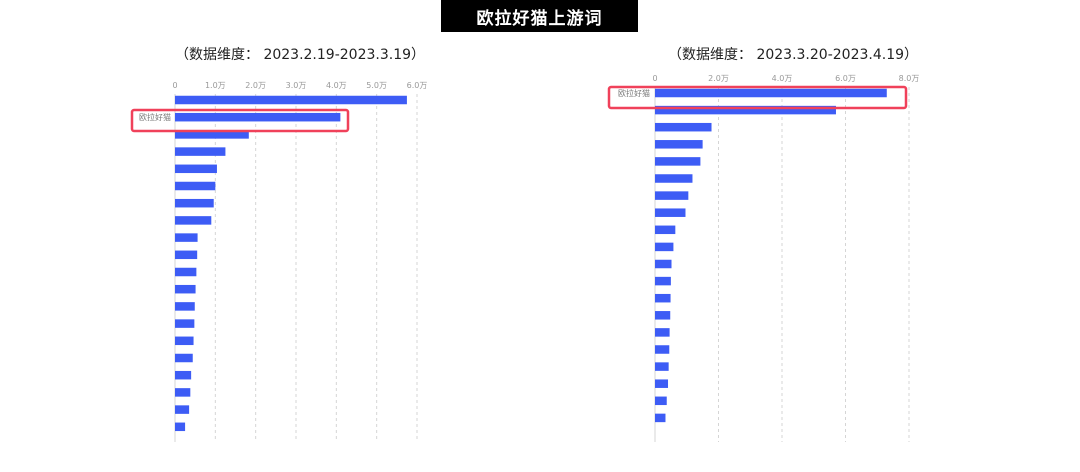 This screenshot has height=472, width=1080. I want to click on chart-left-tick-label: 5.0万, so click(376, 85).